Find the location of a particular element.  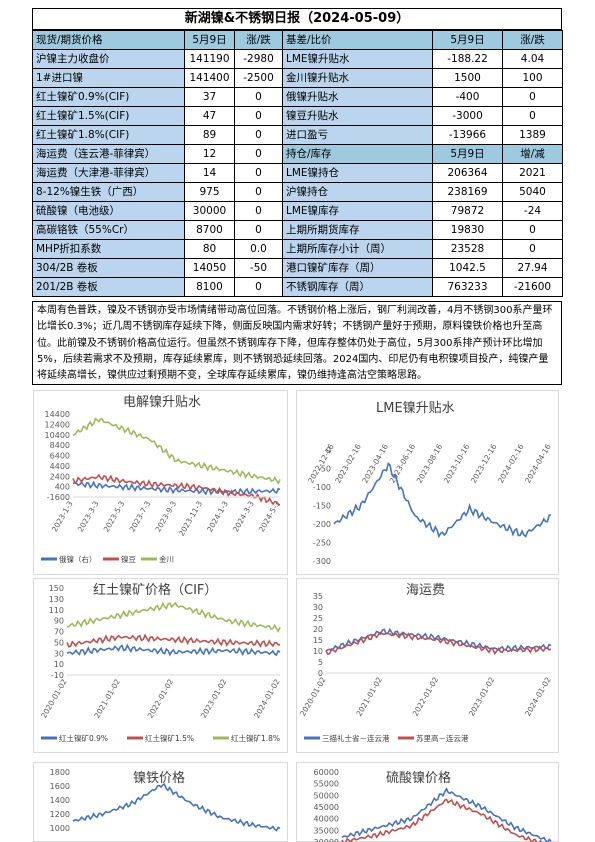

legend-label: 红土镍矿0.9% is located at coordinates (83, 738).